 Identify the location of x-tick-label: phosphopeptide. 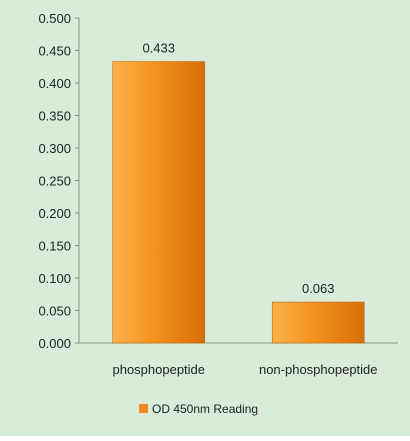
(158, 369).